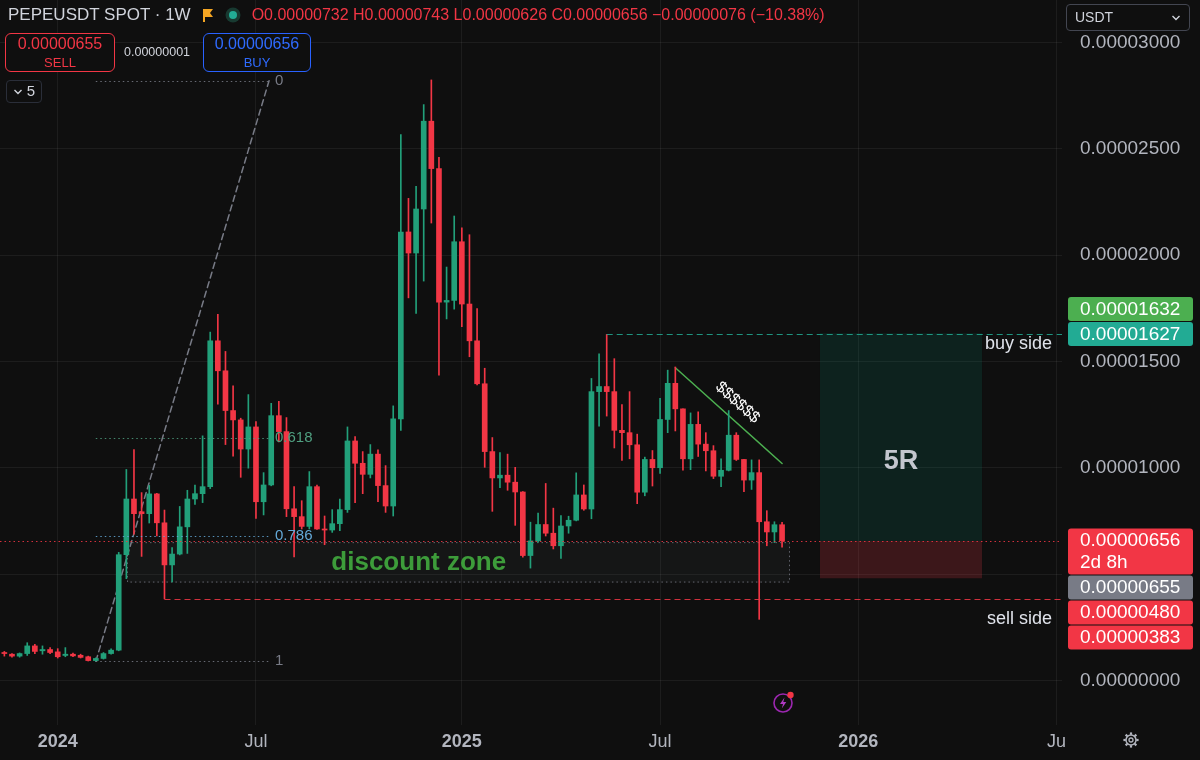 The height and width of the screenshot is (760, 1200). Describe the element at coordinates (99, 15) in the screenshot. I see `chart-title: PEPEUSDT SPOT · 1W` at that location.